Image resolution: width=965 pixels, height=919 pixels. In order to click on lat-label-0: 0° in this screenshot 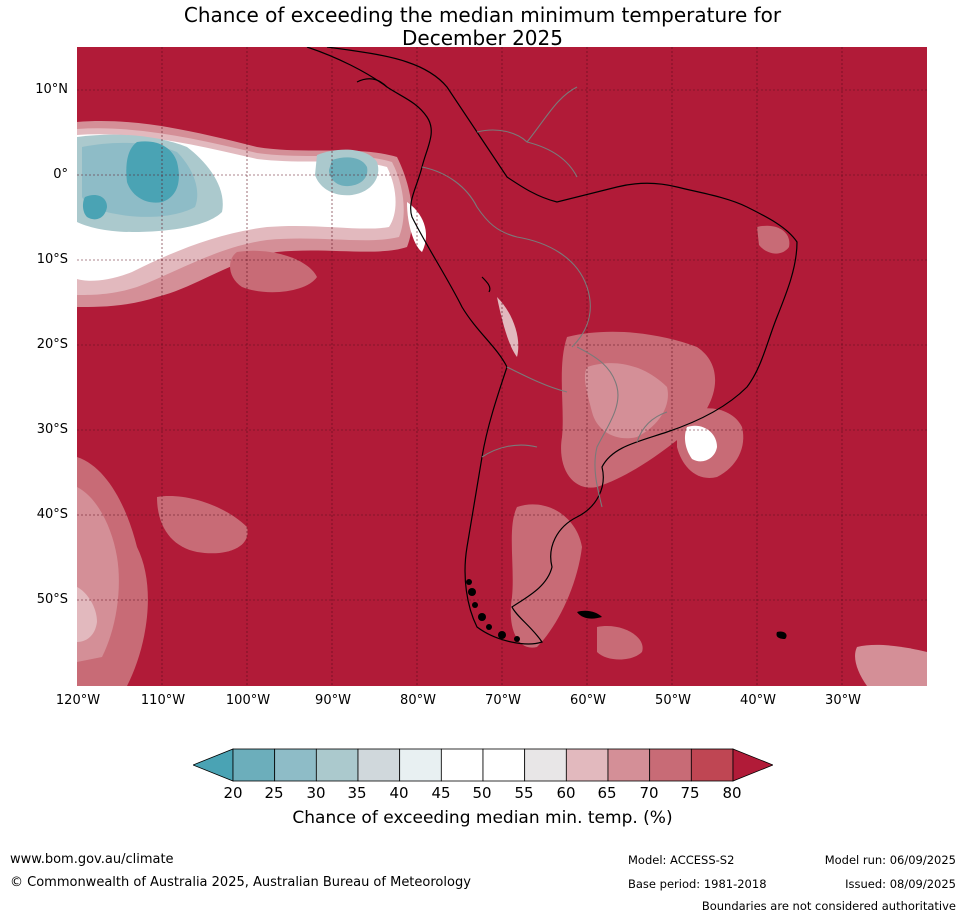, I will do `click(60, 174)`.